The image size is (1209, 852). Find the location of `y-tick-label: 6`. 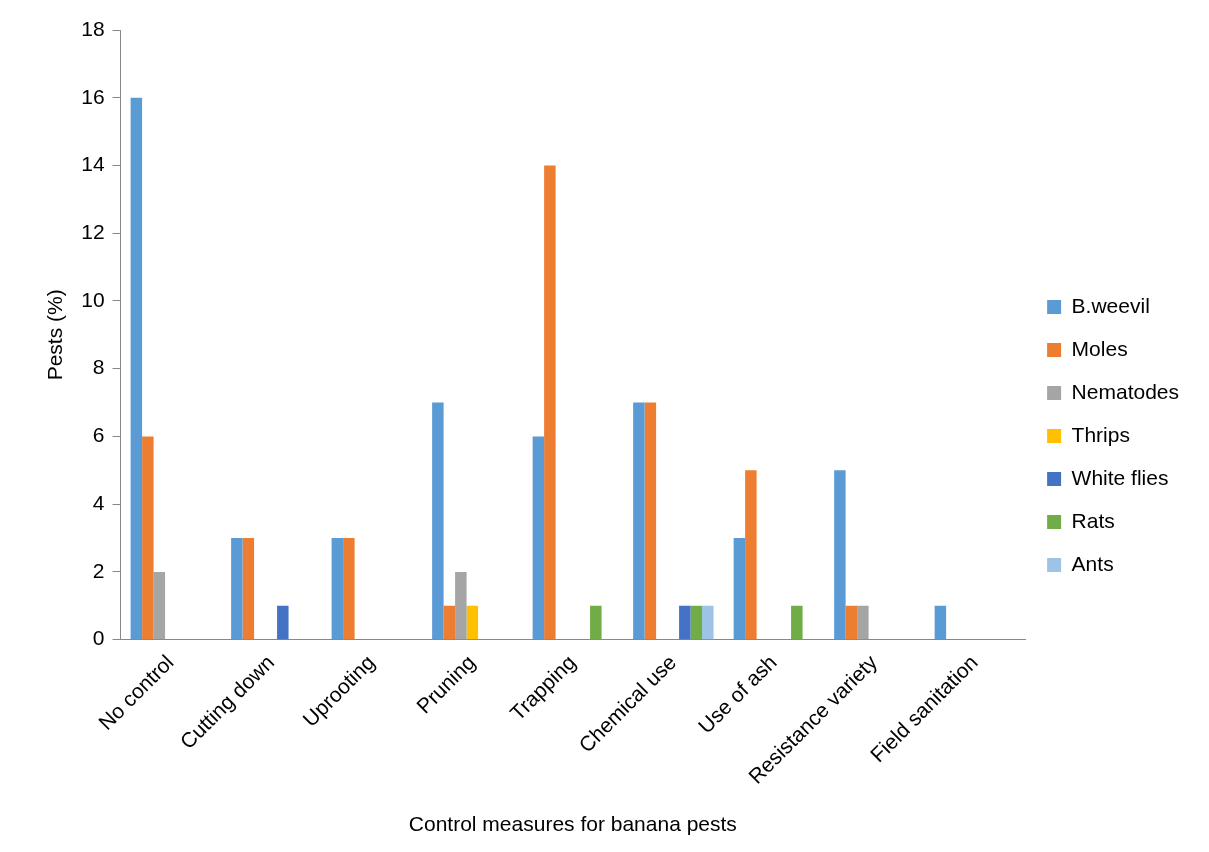

y-tick-label: 6 is located at coordinates (98, 435).